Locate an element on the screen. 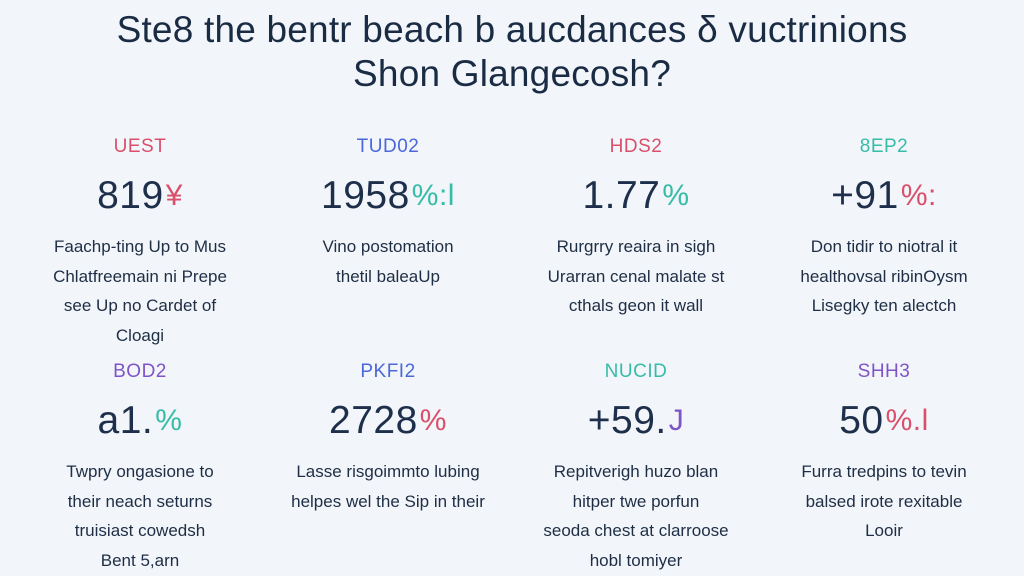  stat-value: а1.% is located at coordinates (140, 421).